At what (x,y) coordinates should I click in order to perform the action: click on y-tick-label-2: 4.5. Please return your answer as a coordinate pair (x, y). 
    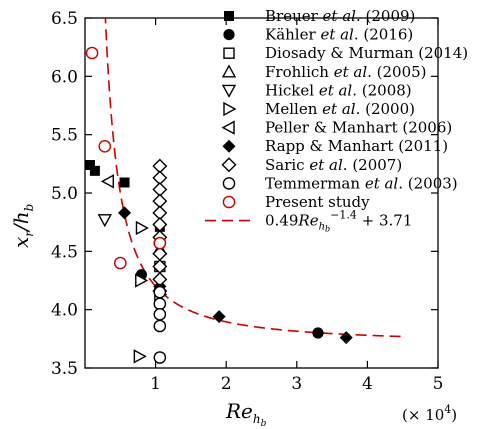
    Looking at the image, I should click on (64, 252).